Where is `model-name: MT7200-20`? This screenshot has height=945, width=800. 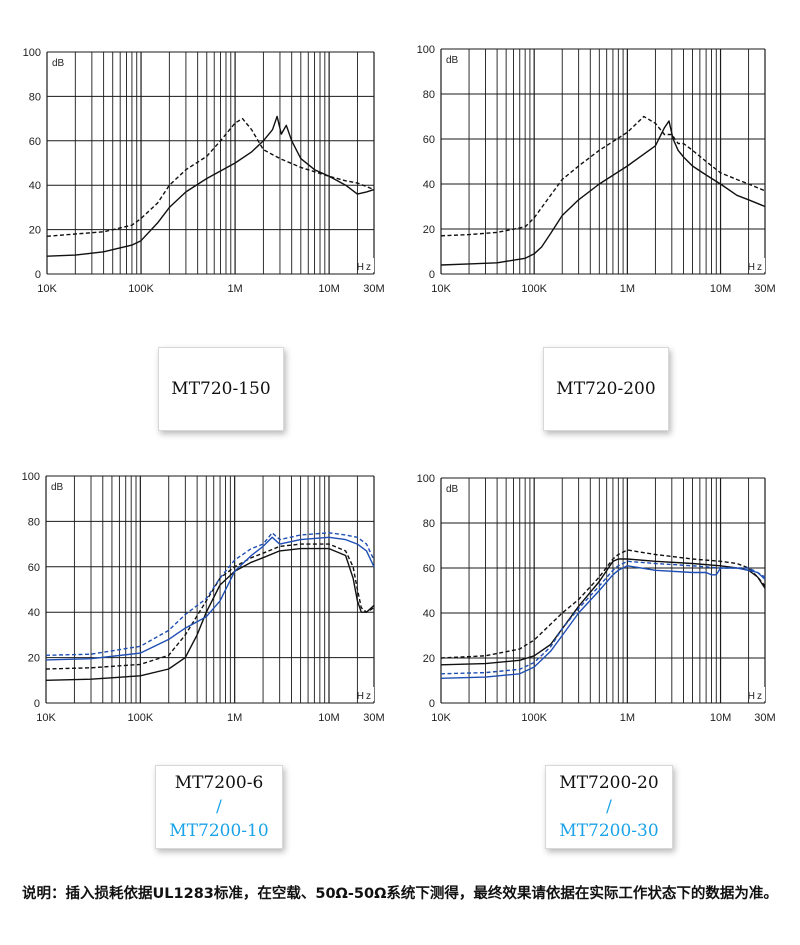
model-name: MT7200-20 is located at coordinates (609, 783).